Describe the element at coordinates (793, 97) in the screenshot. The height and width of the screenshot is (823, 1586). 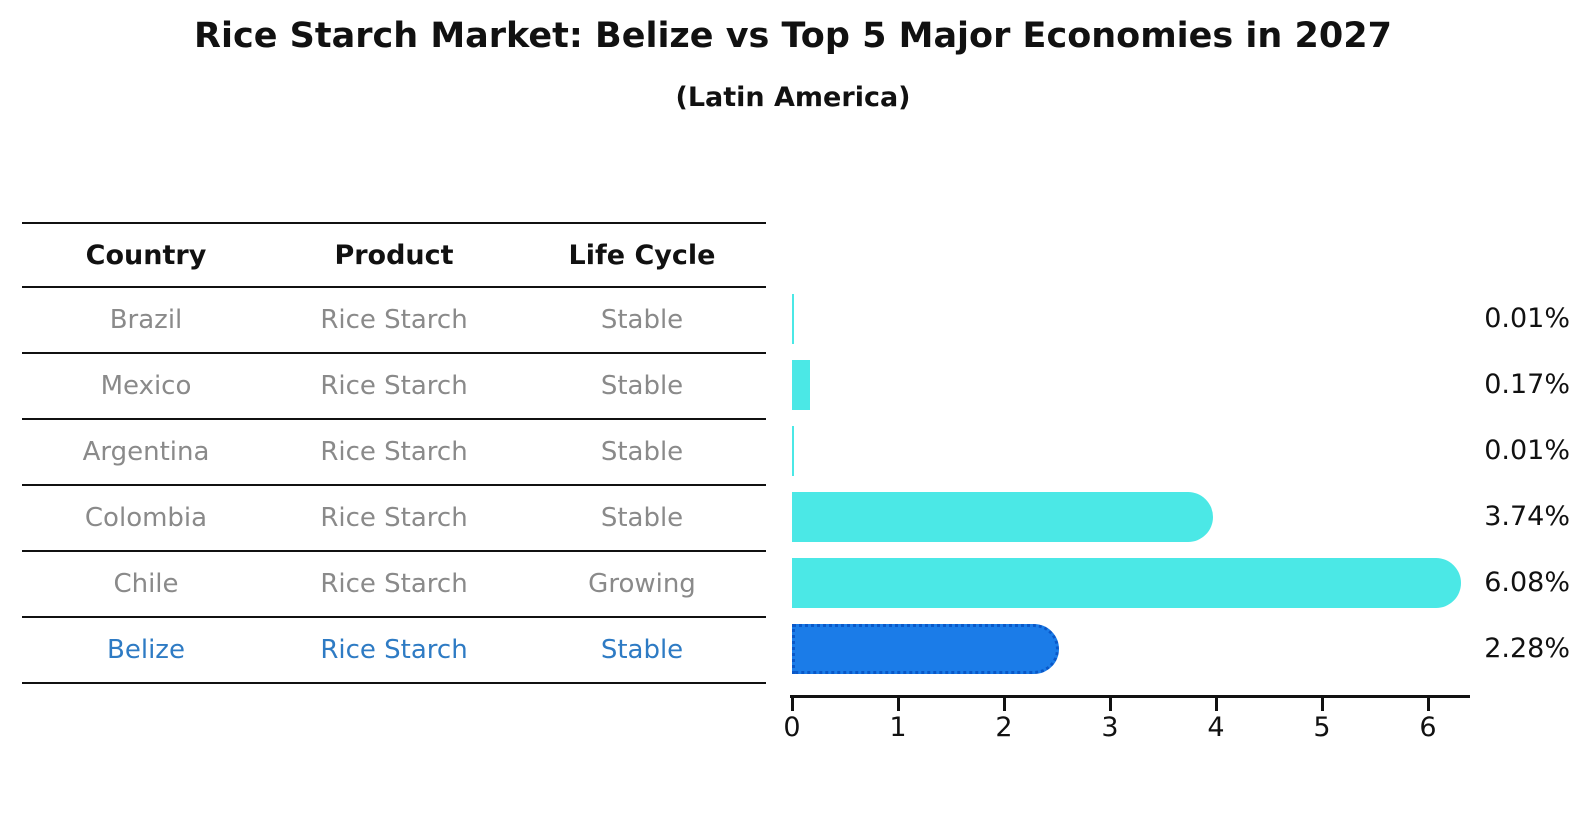
I see `chart-subtitle: (Latin America)` at that location.